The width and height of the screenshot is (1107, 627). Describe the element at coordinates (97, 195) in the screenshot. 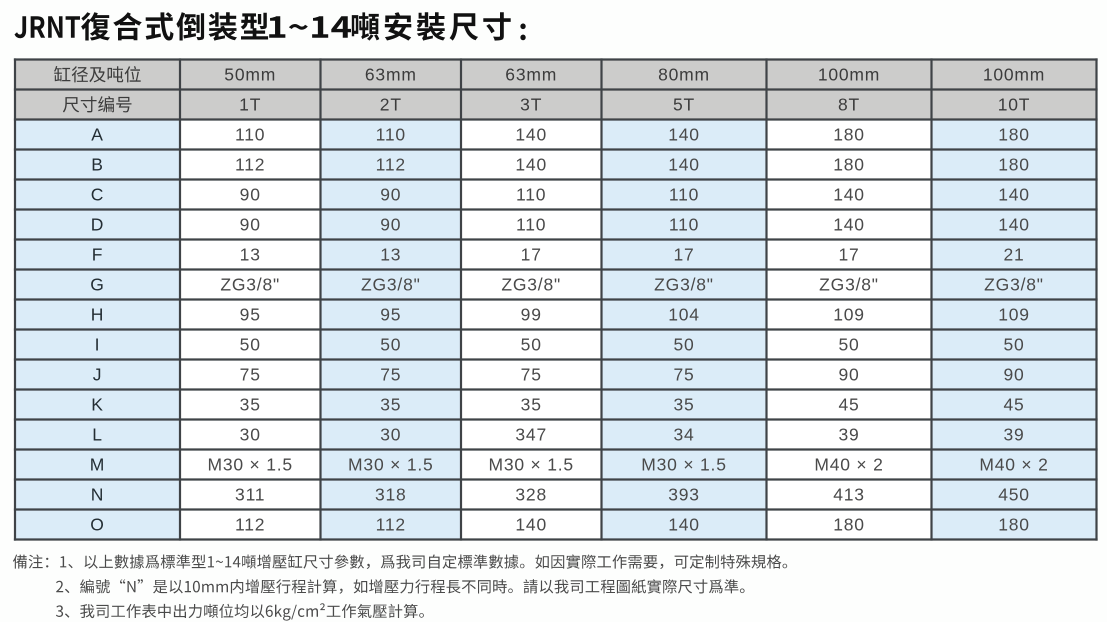

I see `svg-text: C` at that location.